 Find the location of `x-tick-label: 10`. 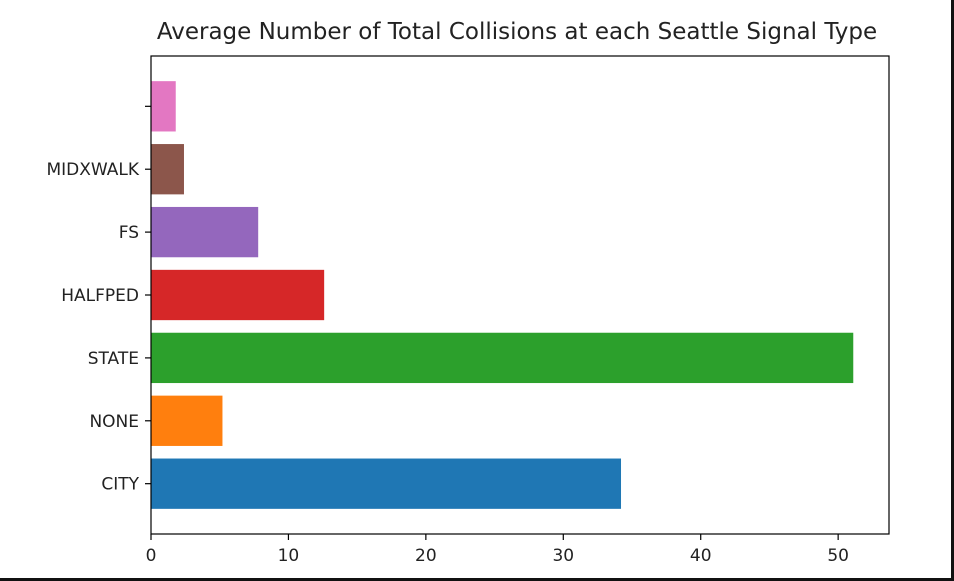

x-tick-label: 10 is located at coordinates (289, 556).